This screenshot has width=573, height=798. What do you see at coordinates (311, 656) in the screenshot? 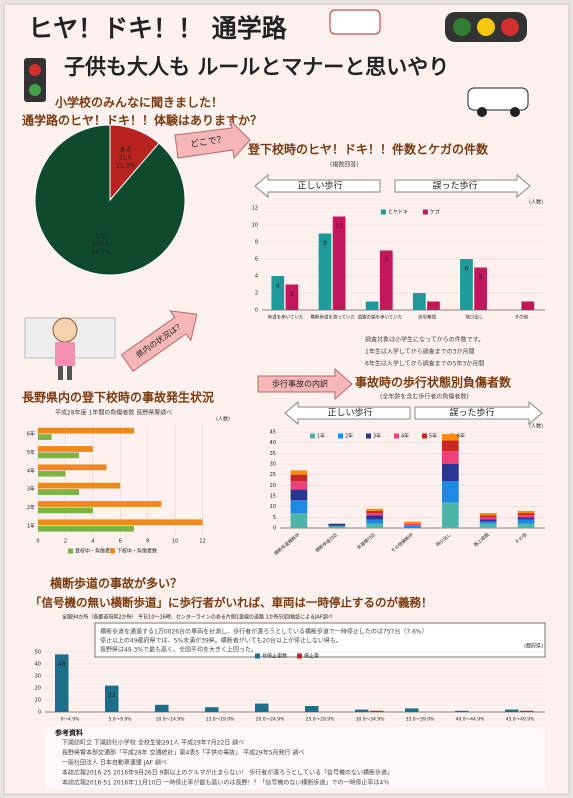
I see `legend-label: 停止車` at bounding box center [311, 656].